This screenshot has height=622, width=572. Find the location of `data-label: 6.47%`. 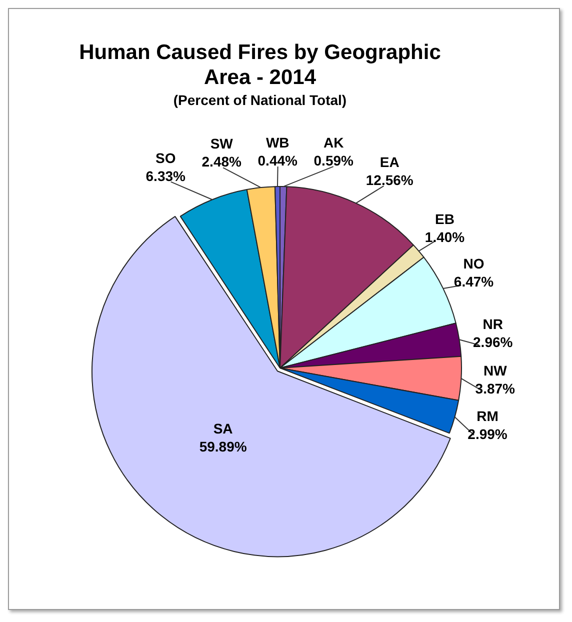

data-label: 6.47% is located at coordinates (474, 282).